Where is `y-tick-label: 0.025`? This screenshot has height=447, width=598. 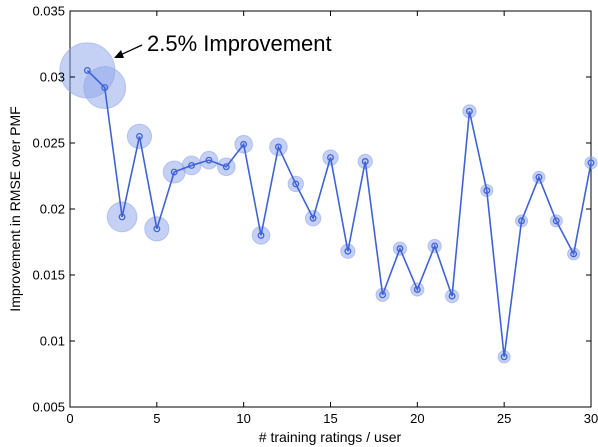
y-tick-label: 0.025 is located at coordinates (48, 143).